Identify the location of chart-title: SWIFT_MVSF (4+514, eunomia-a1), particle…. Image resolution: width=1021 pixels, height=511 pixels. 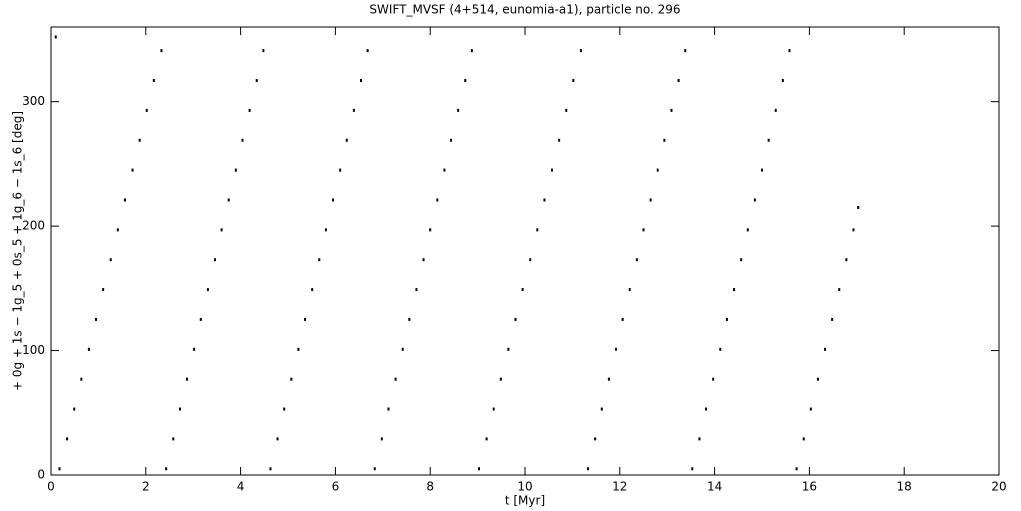
(524, 10).